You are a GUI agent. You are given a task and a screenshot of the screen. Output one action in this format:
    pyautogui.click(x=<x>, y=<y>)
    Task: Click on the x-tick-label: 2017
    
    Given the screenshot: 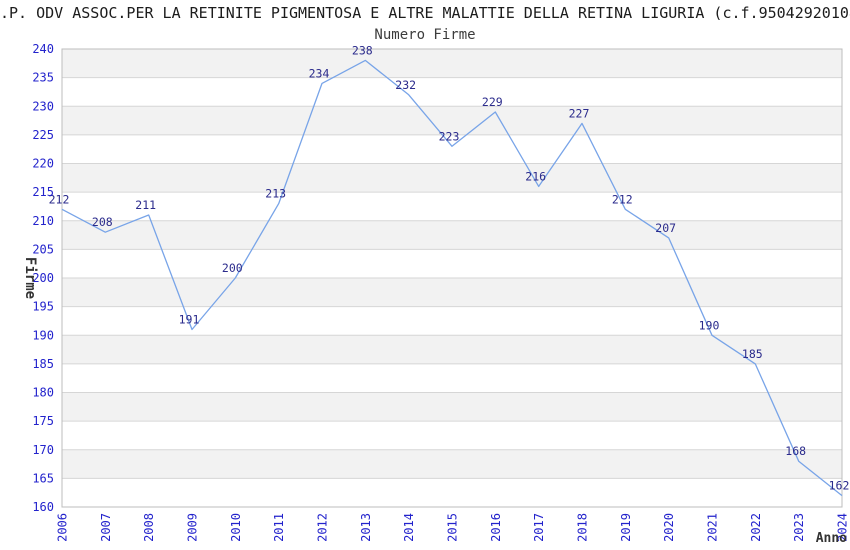 What is the action you would take?
    pyautogui.click(x=539, y=527)
    